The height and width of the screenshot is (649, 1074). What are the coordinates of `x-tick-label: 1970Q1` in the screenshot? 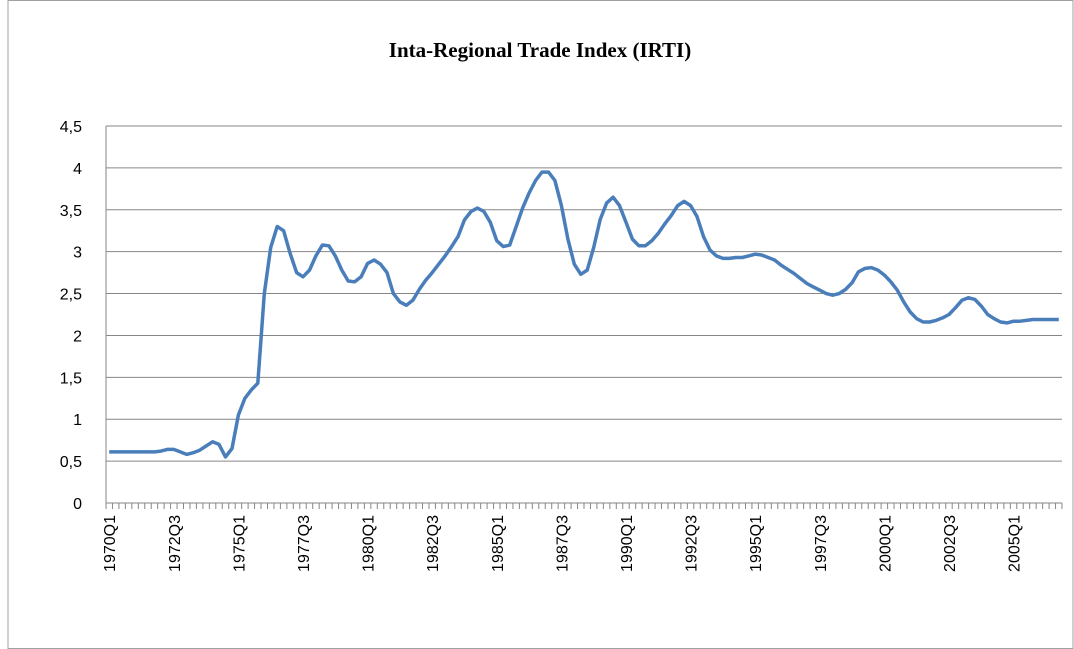 It's located at (110, 543).